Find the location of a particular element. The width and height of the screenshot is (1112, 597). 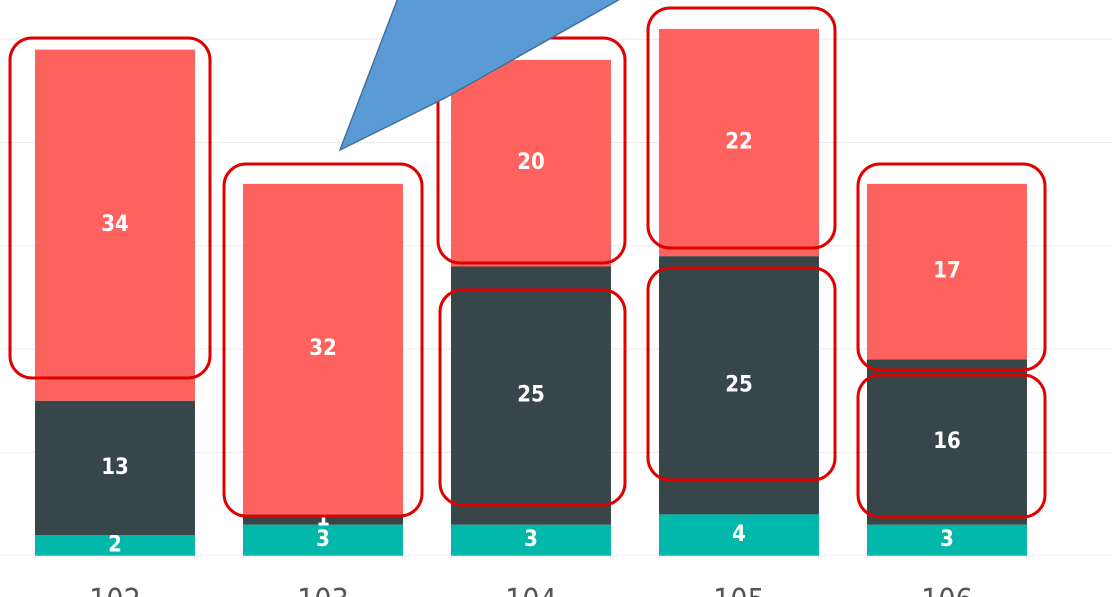

x-tick-label: 104 is located at coordinates (531, 590).